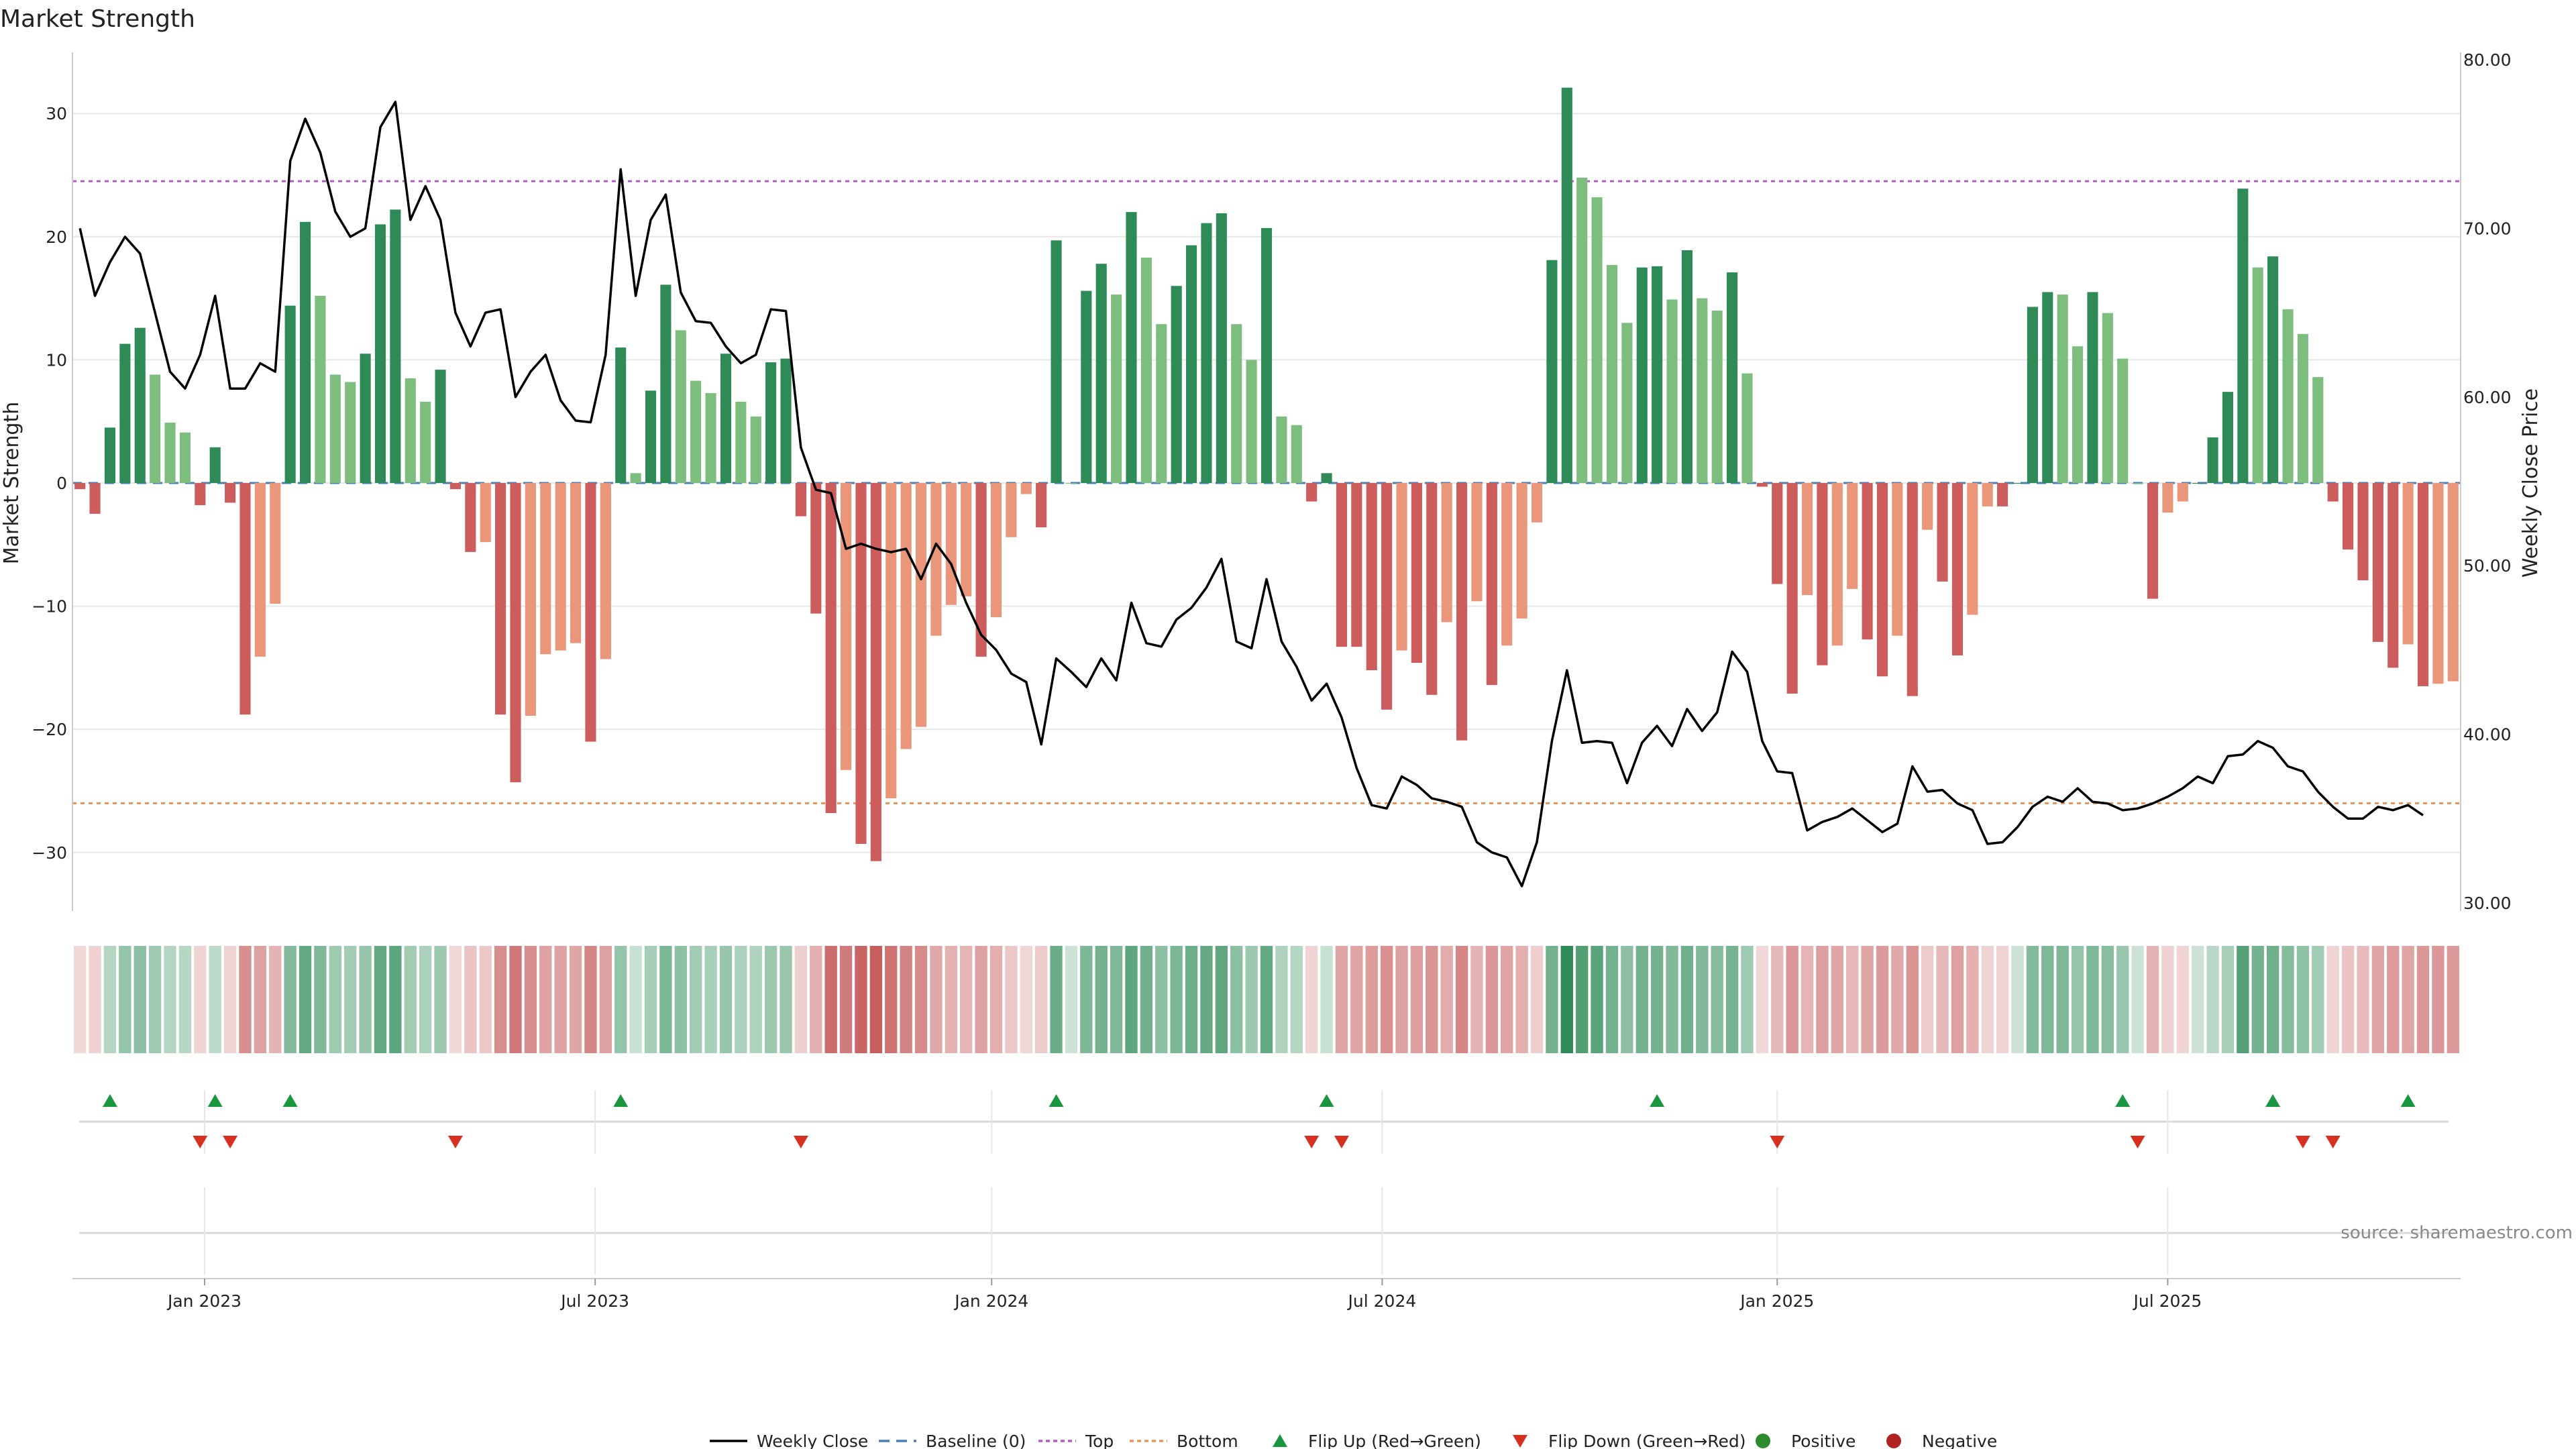  Describe the element at coordinates (2487, 566) in the screenshot. I see `right-tick-label: 50.00` at that location.